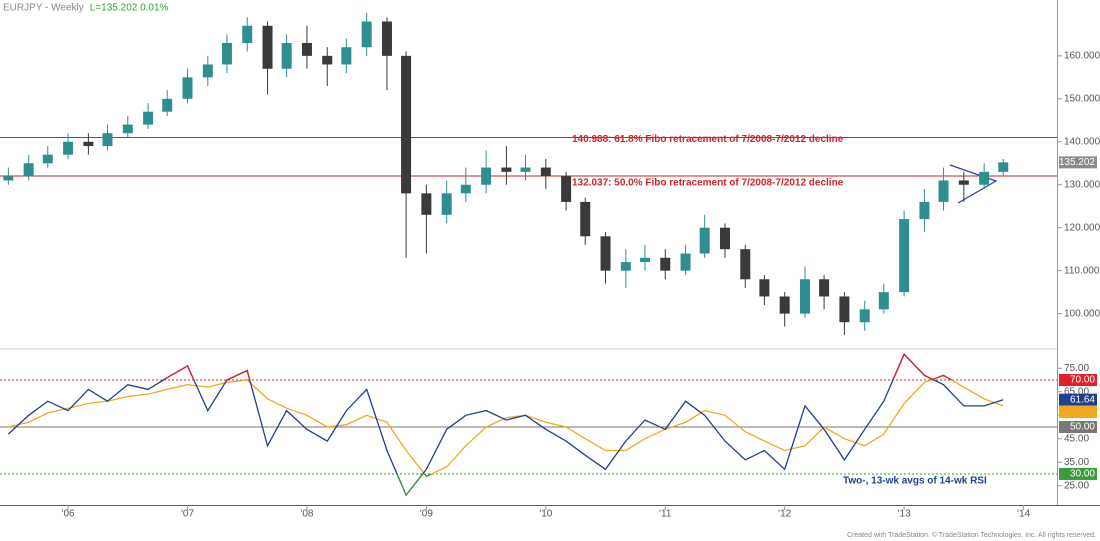  Describe the element at coordinates (426, 514) in the screenshot. I see `x-tick-label: '09` at that location.